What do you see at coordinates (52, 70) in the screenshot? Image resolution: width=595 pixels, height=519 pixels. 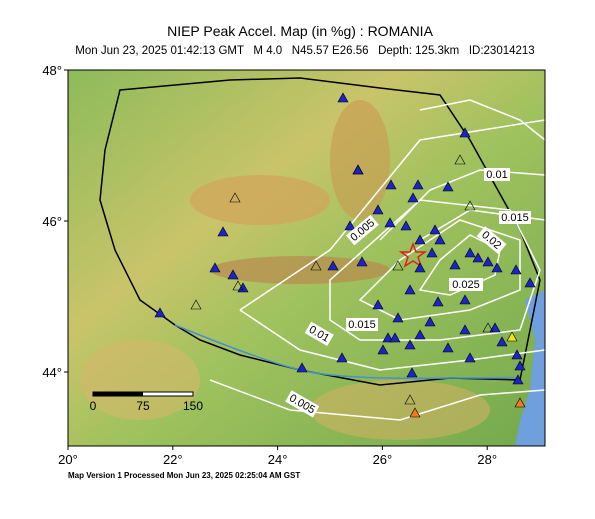 I see `lat-tick-label: 48°` at bounding box center [52, 70].